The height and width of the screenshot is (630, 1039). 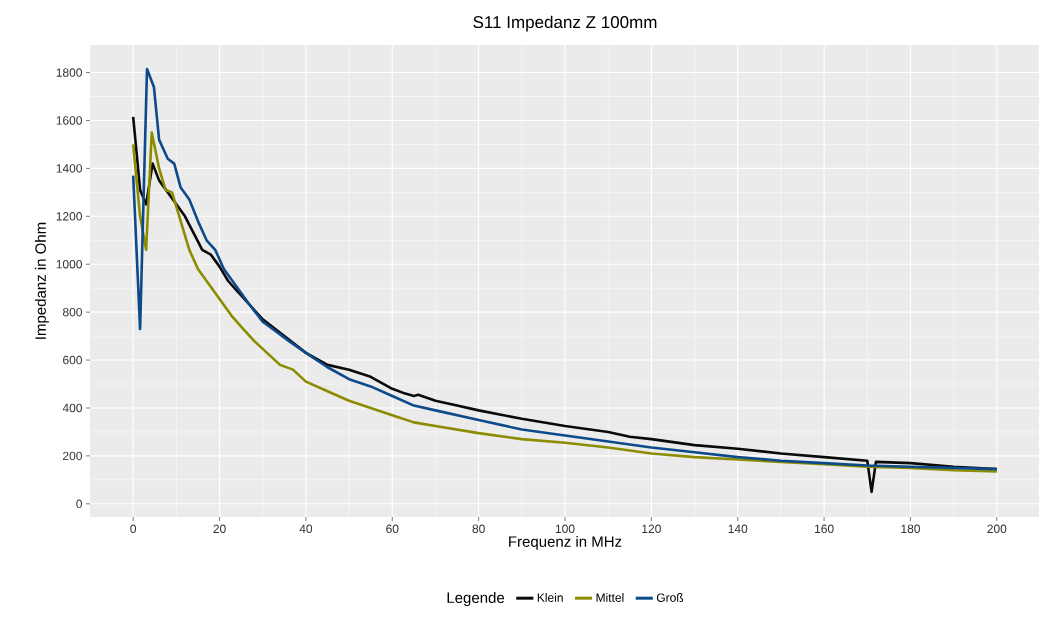 What do you see at coordinates (565, 23) in the screenshot?
I see `chart-title: S11 Impedanz Z 100mm` at bounding box center [565, 23].